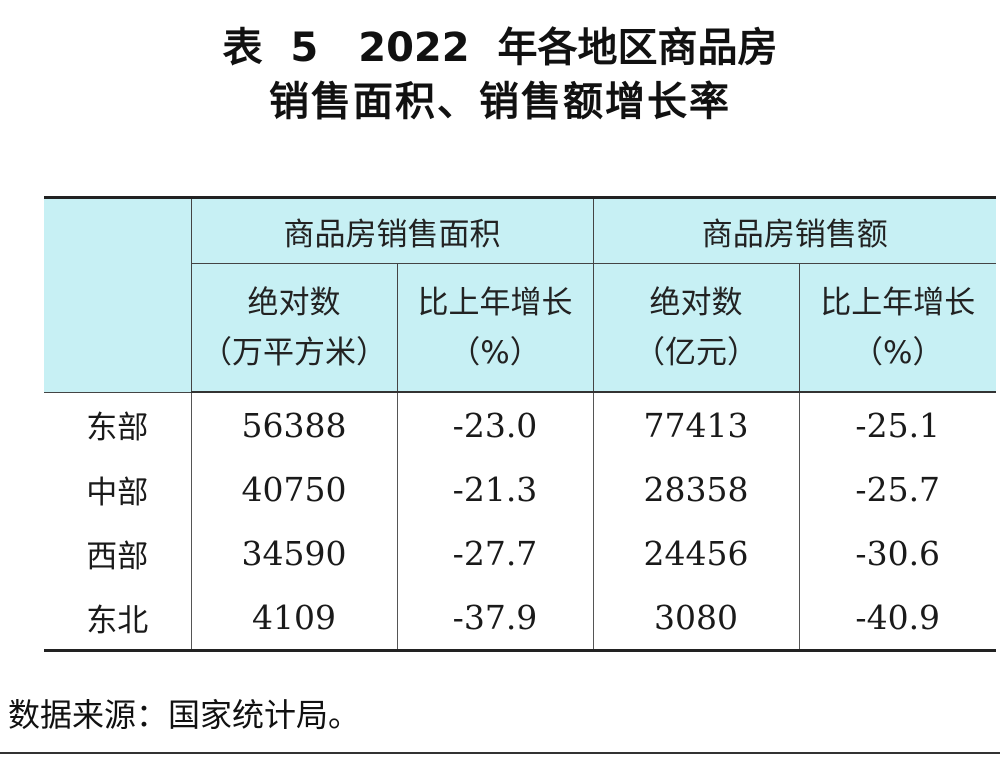  Describe the element at coordinates (294, 352) in the screenshot. I see `header-unit: （万平方米）` at that location.